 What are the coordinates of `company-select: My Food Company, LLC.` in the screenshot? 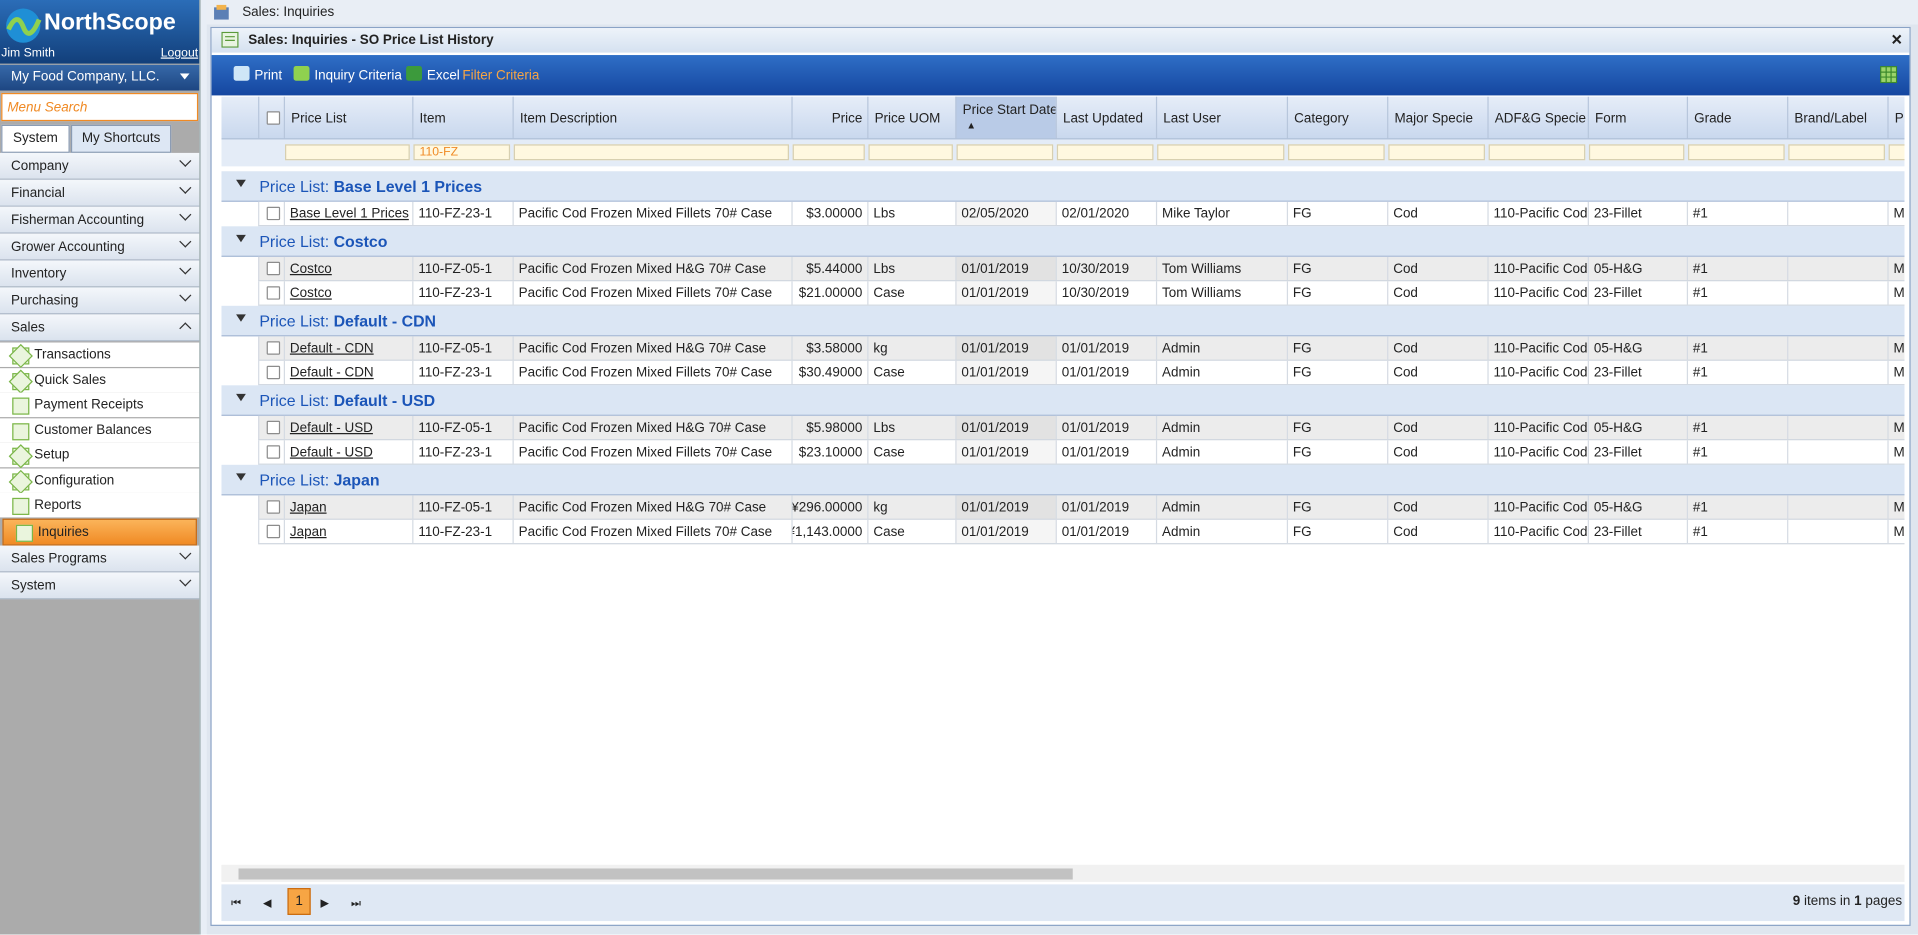 It's located at (100, 77).